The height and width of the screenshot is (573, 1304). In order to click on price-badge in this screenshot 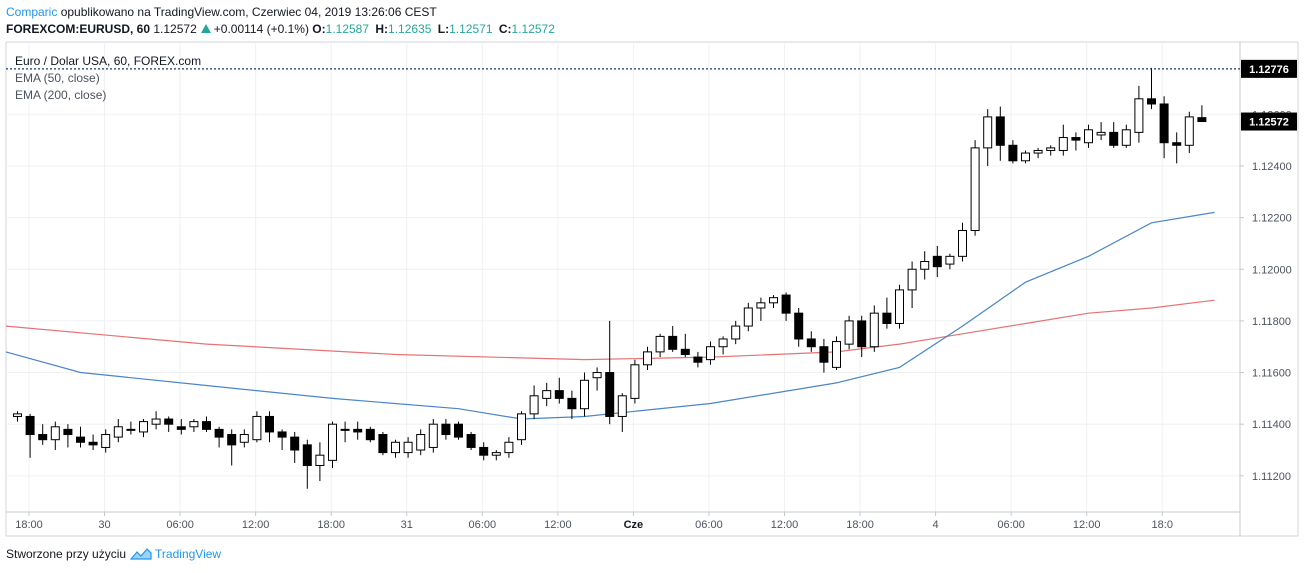, I will do `click(1269, 121)`.